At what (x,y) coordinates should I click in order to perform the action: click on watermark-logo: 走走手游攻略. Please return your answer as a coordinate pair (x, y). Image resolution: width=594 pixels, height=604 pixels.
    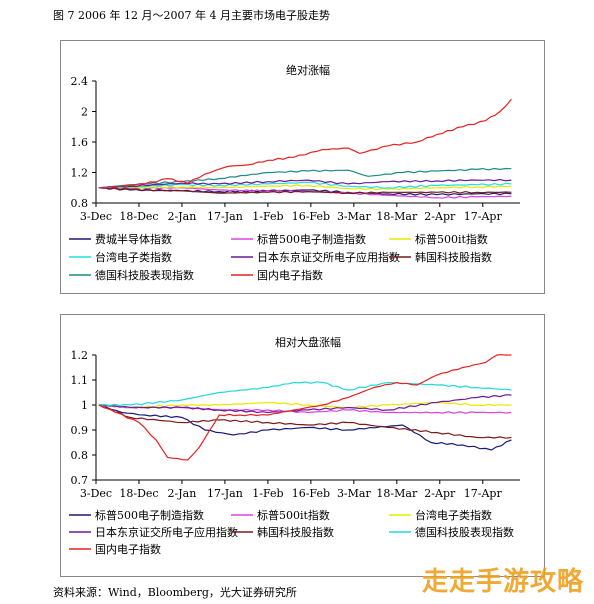
    Looking at the image, I should click on (502, 582).